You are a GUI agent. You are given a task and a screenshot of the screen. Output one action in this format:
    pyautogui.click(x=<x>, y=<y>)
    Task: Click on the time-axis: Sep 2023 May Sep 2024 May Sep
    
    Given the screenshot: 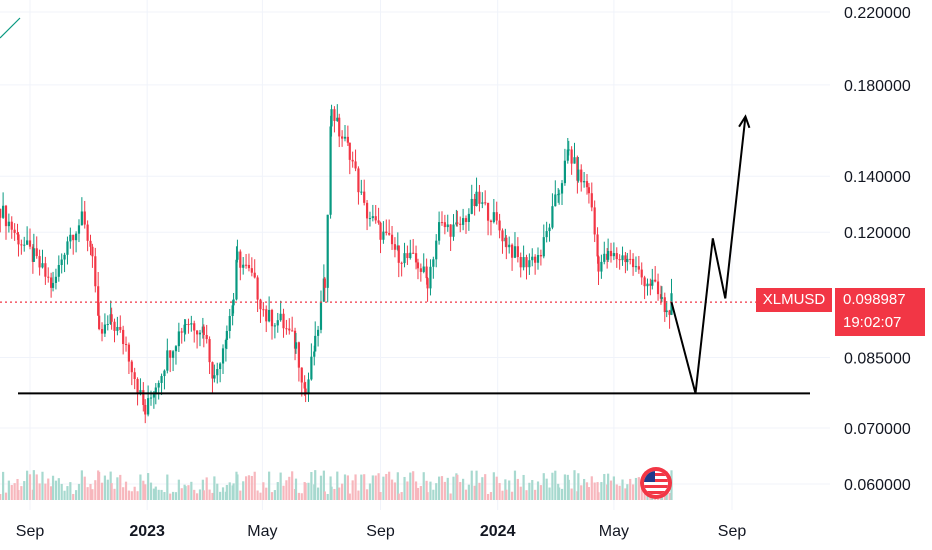 What is the action you would take?
    pyautogui.click(x=381, y=531)
    